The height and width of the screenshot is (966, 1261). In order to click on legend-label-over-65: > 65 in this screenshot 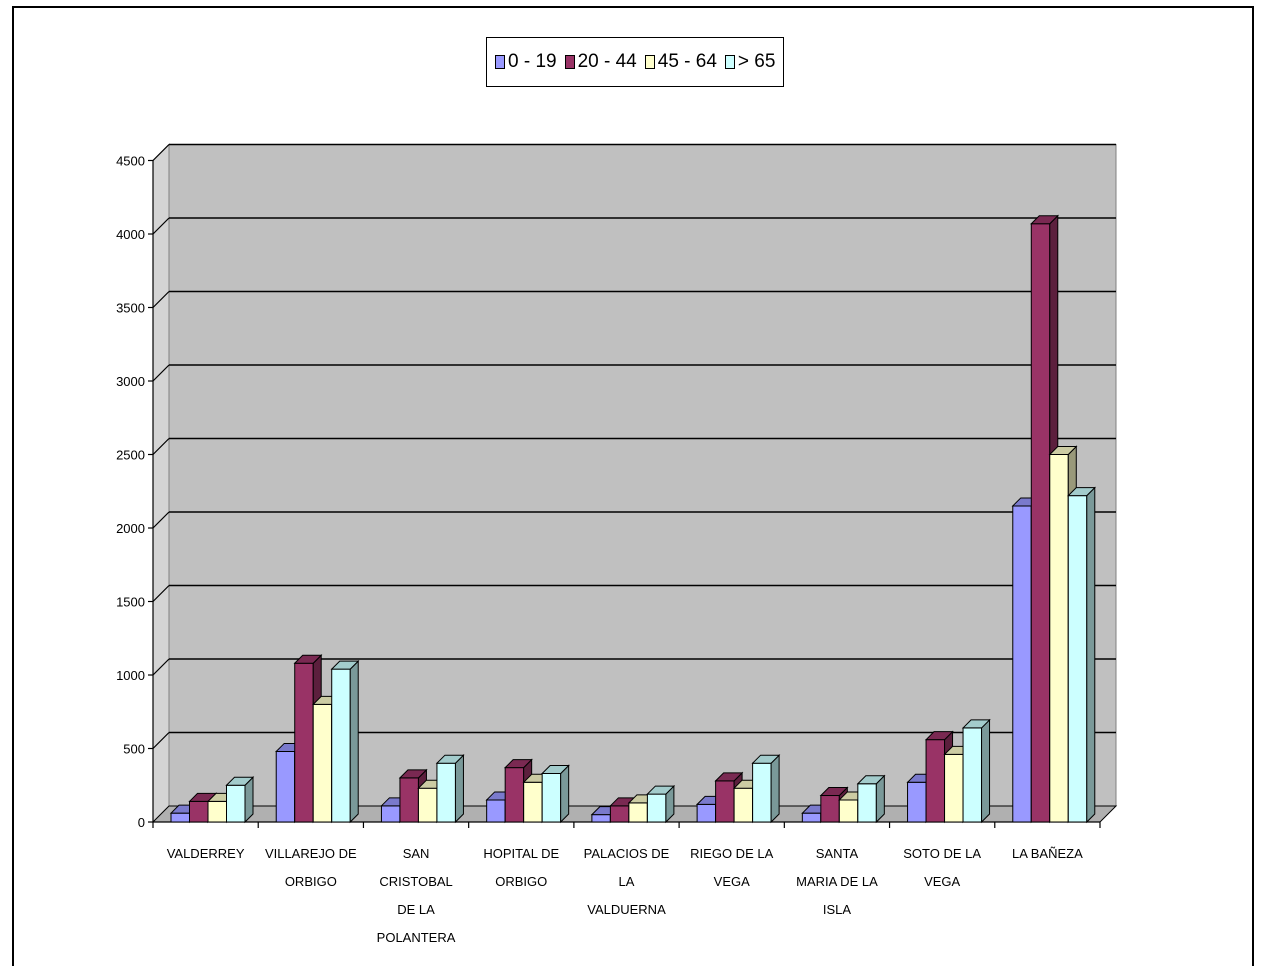, I will do `click(756, 61)`.